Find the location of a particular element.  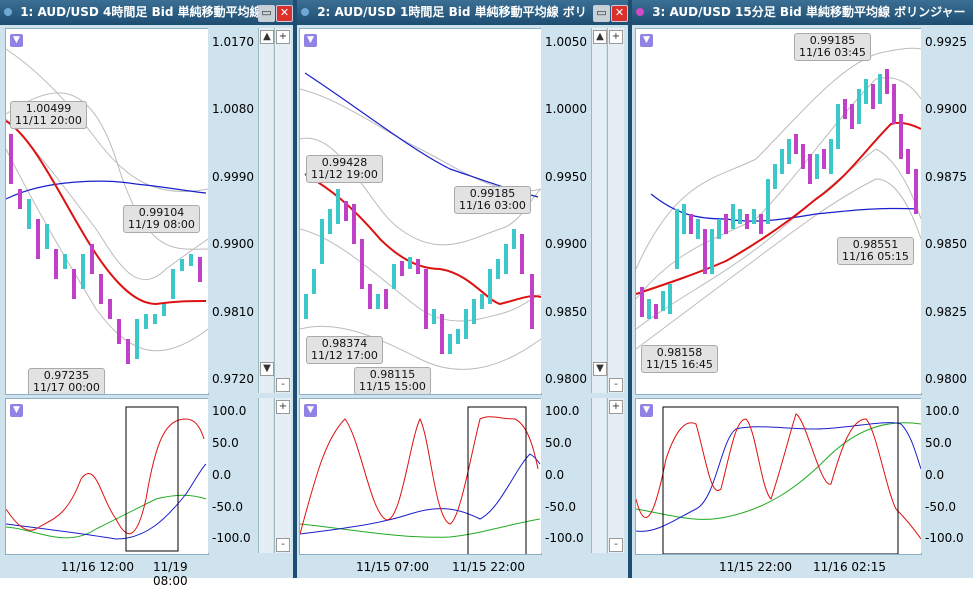

price-tick: 0.9875 is located at coordinates (946, 177).